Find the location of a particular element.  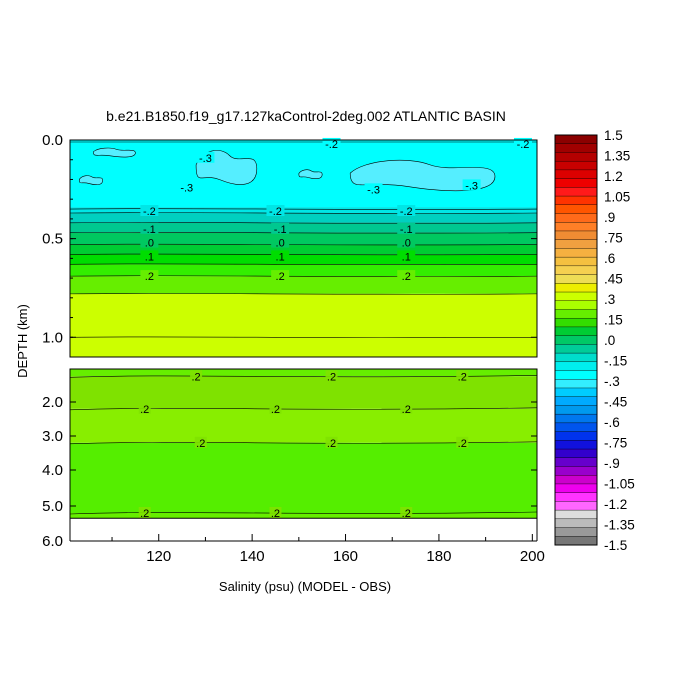

colorbar-label-3: 1.05 is located at coordinates (617, 197).